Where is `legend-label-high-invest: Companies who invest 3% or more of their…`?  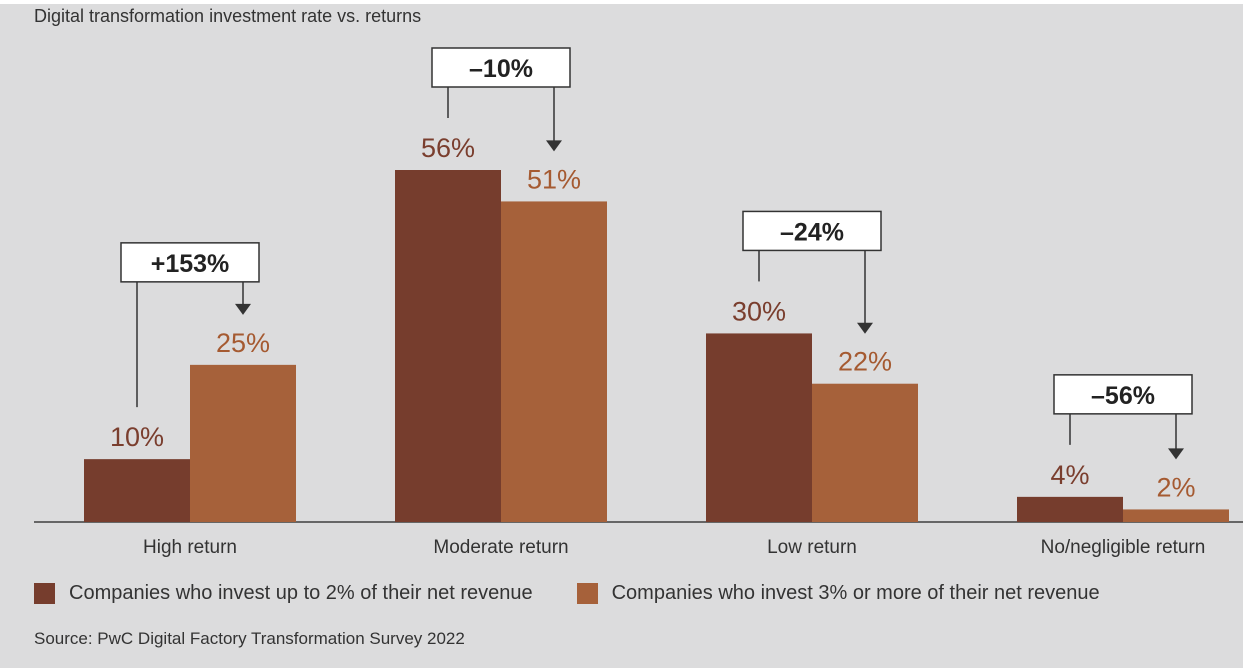
legend-label-high-invest: Companies who invest 3% or more of their… is located at coordinates (855, 592).